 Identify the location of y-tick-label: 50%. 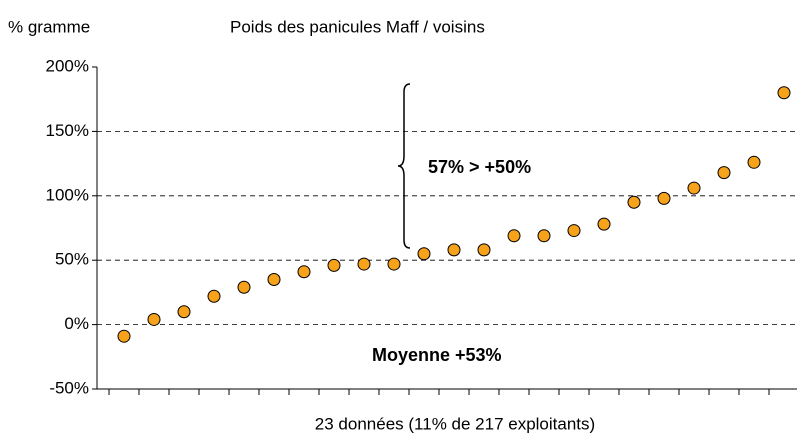
(72, 259).